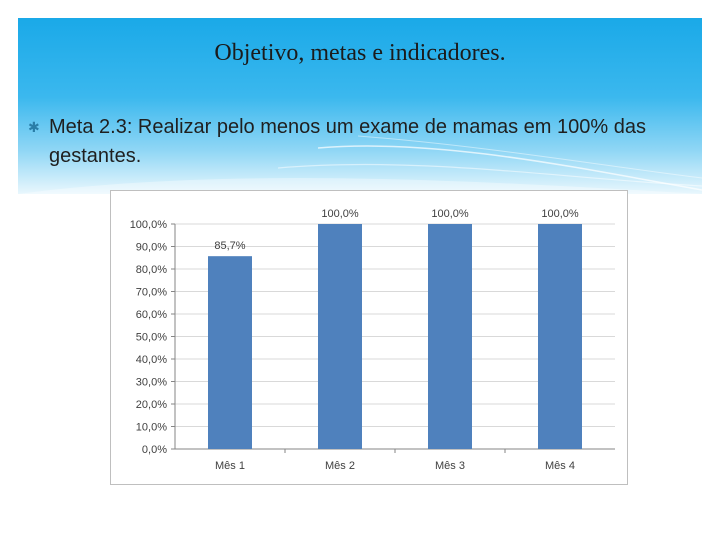 The image size is (720, 540). I want to click on y-tick-label: 20,0%, so click(151, 405).